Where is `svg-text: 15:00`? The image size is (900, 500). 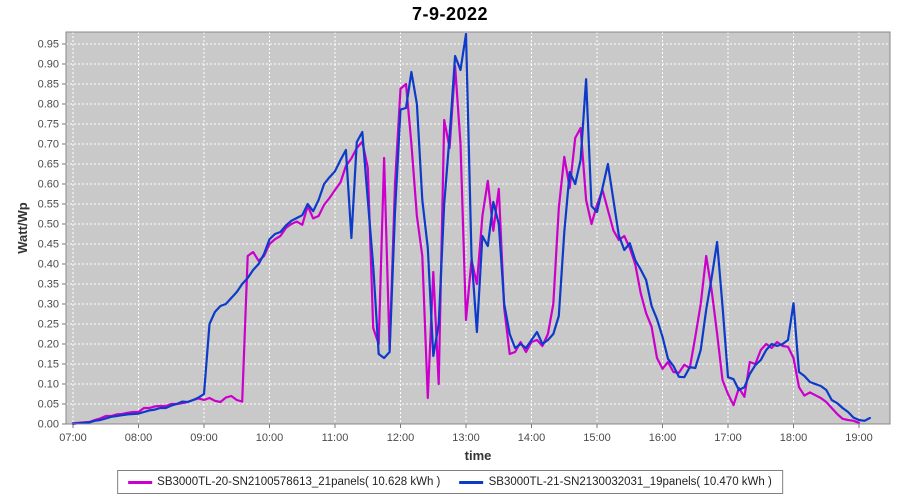 svg-text: 15:00 is located at coordinates (597, 438).